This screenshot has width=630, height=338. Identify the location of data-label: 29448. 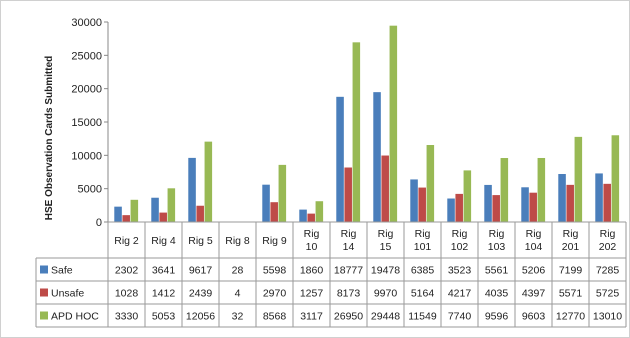
(385, 317).